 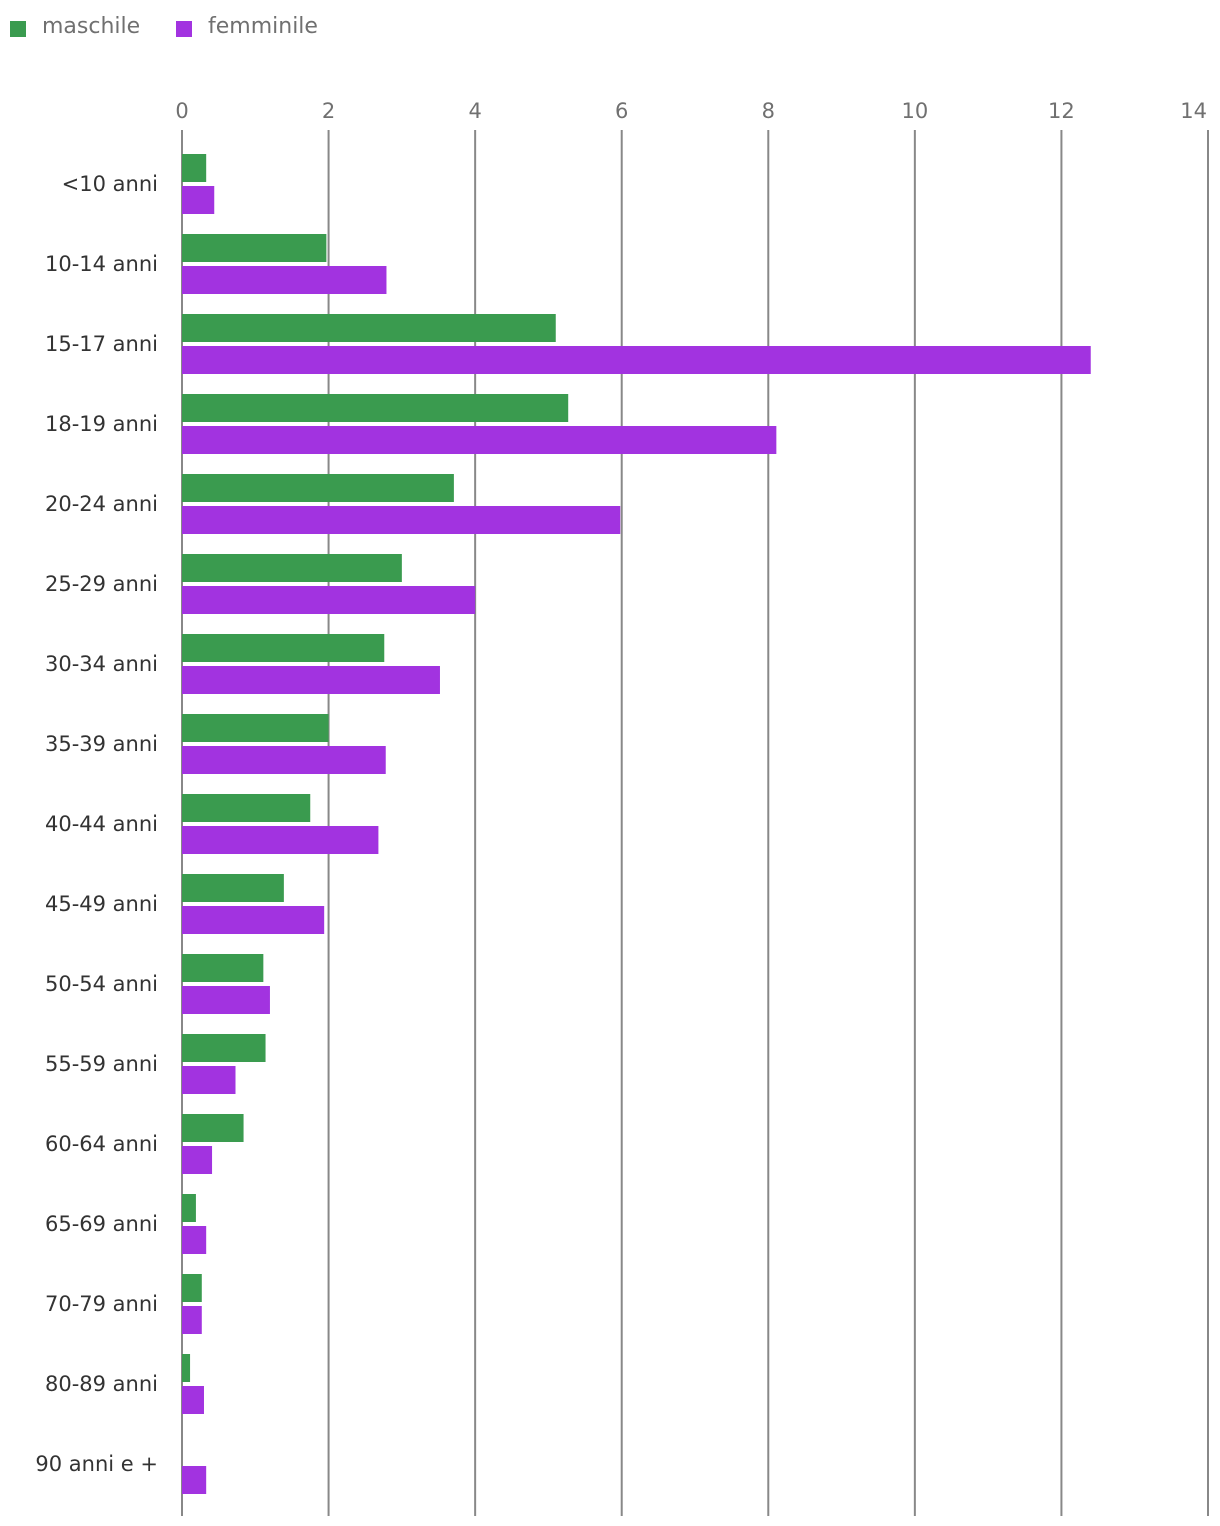 I want to click on category-label-10: 50-54 anni, so click(x=101, y=984).